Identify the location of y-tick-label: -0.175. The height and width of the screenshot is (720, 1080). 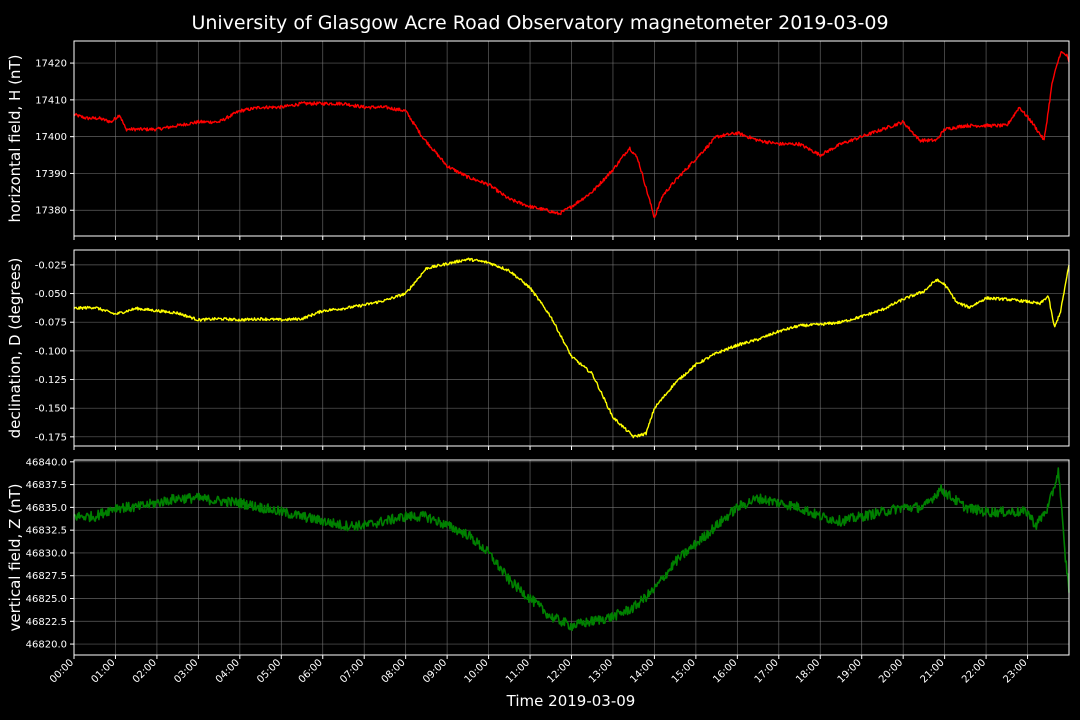
(51, 437).